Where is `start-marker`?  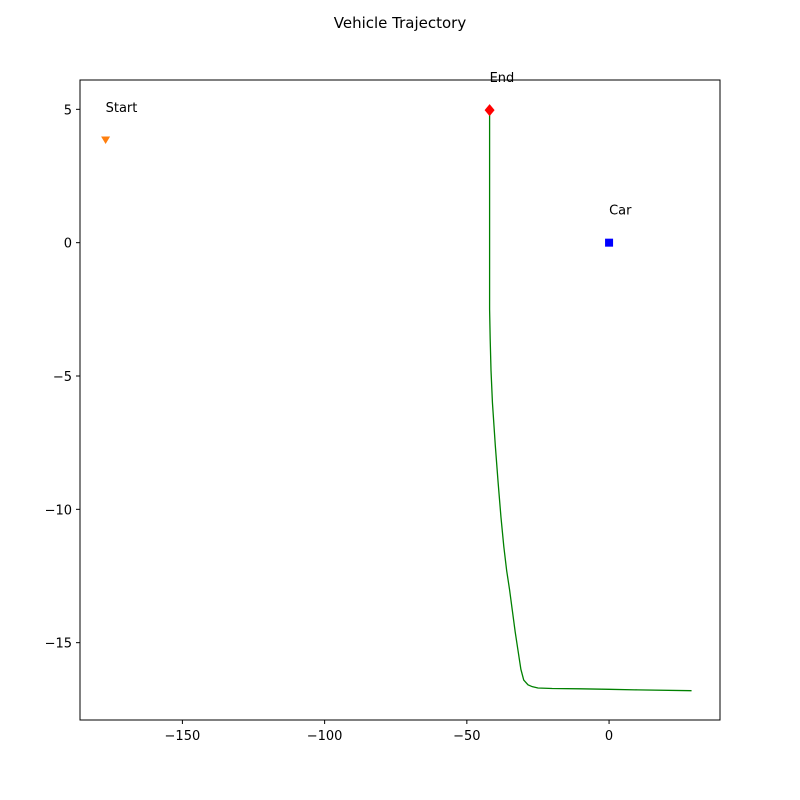
start-marker is located at coordinates (106, 140).